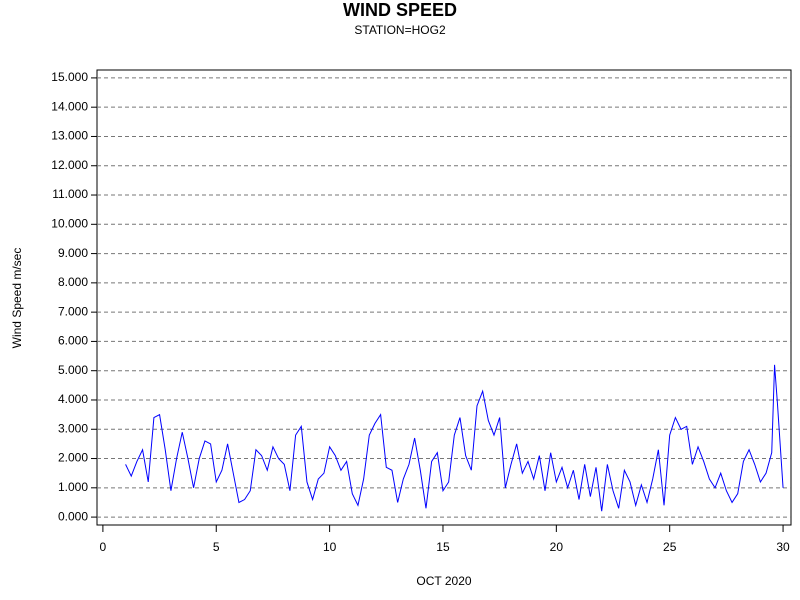  What do you see at coordinates (400, 10) in the screenshot?
I see `chart-title: WIND SPEED` at bounding box center [400, 10].